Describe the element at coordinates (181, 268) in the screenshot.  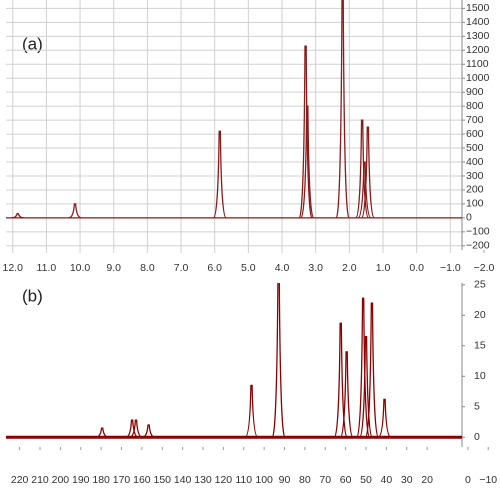
I see `x-tick-label: 7.0` at that location.